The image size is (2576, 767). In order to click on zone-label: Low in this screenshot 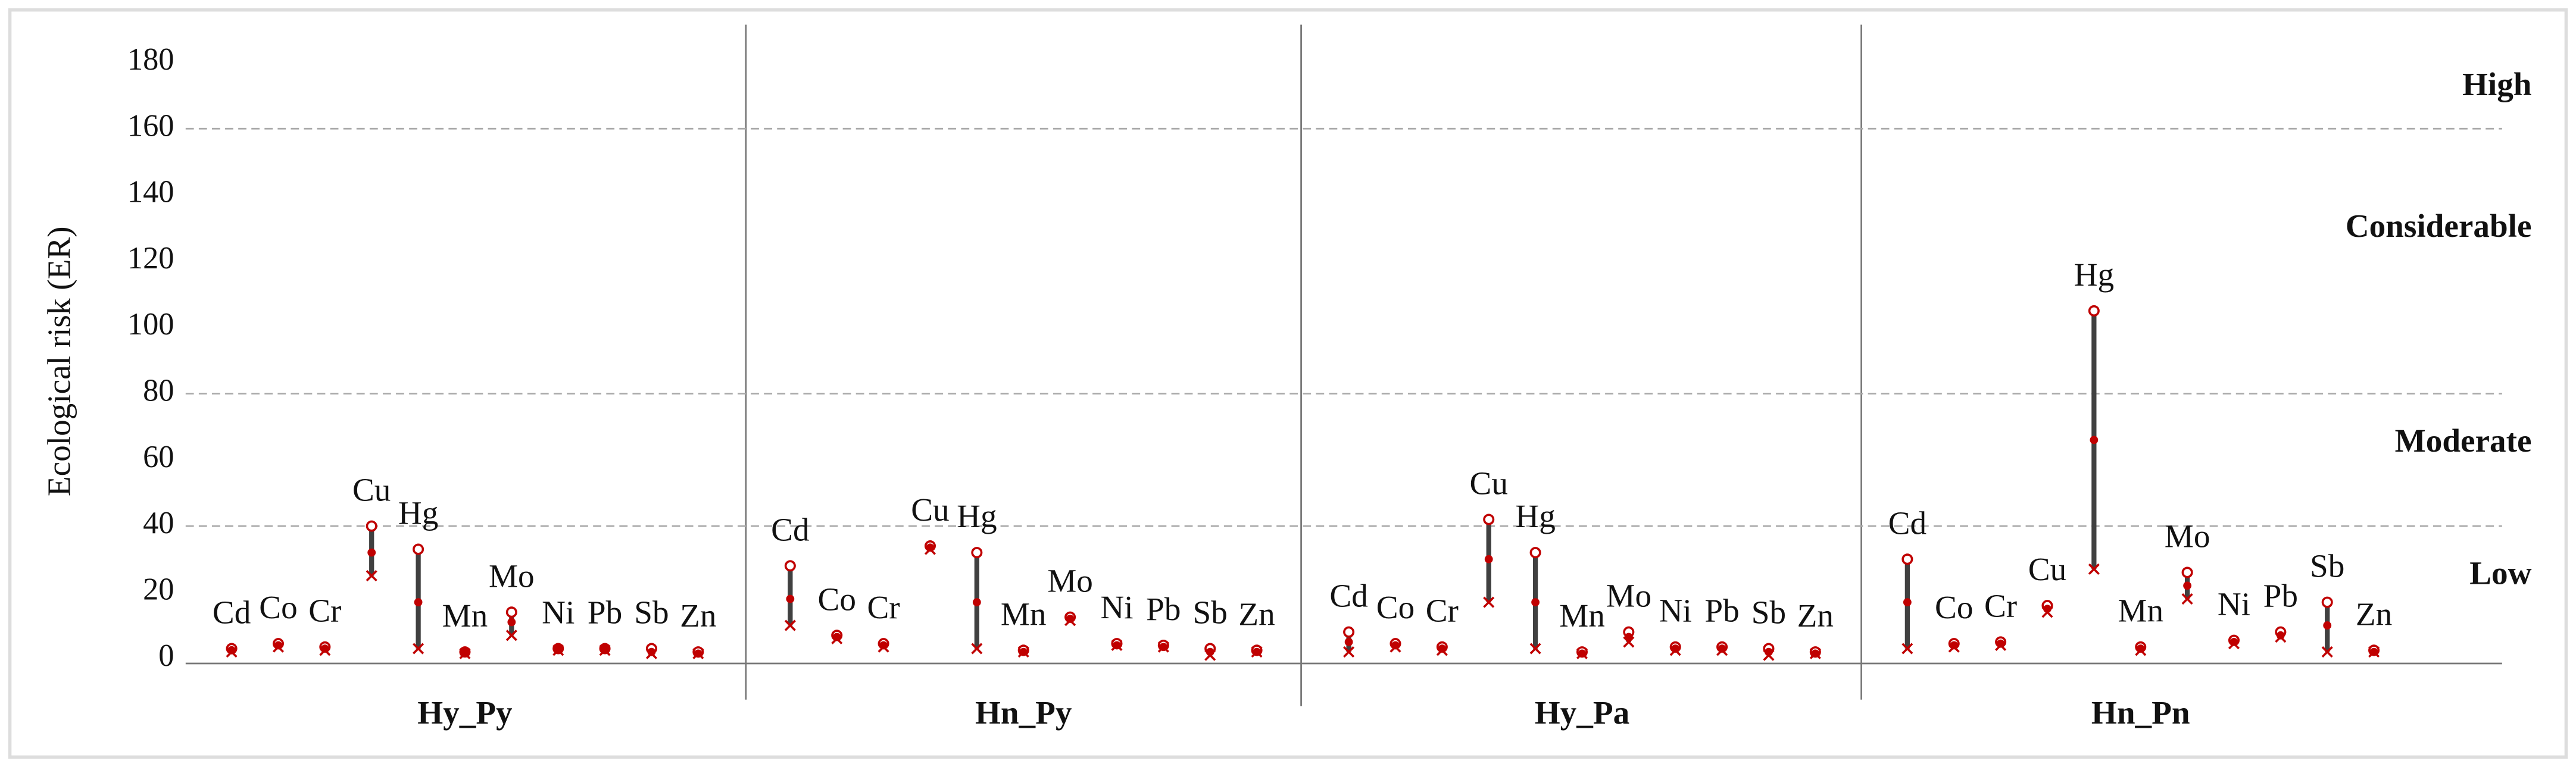, I will do `click(2500, 573)`.